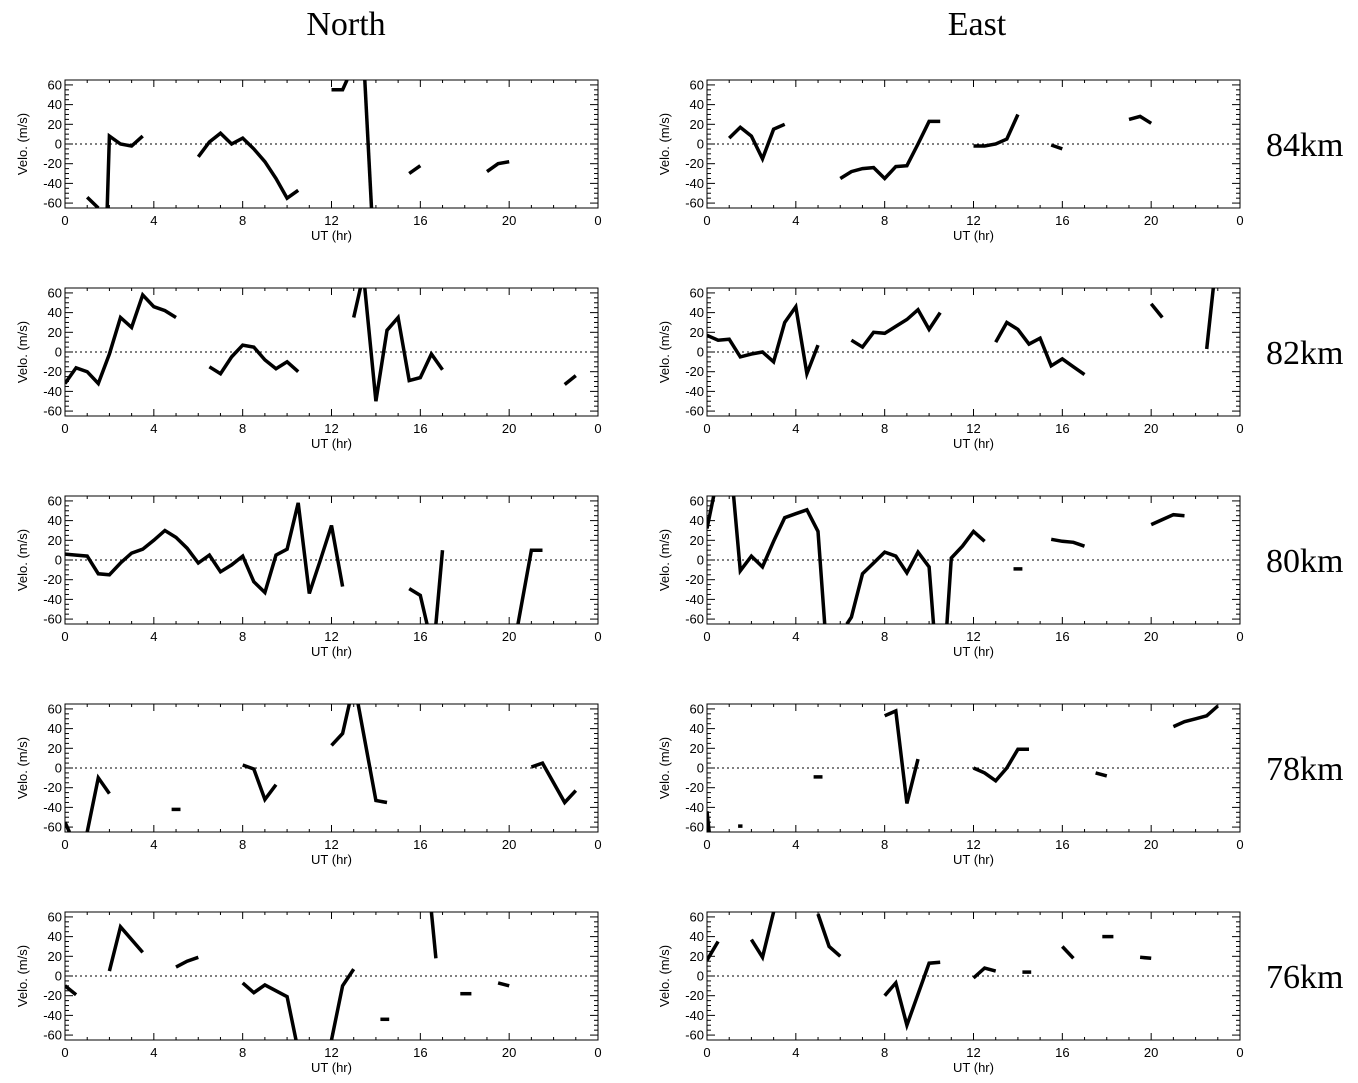  Describe the element at coordinates (1305, 977) in the screenshot. I see `altitude-label-76km: 76km` at that location.